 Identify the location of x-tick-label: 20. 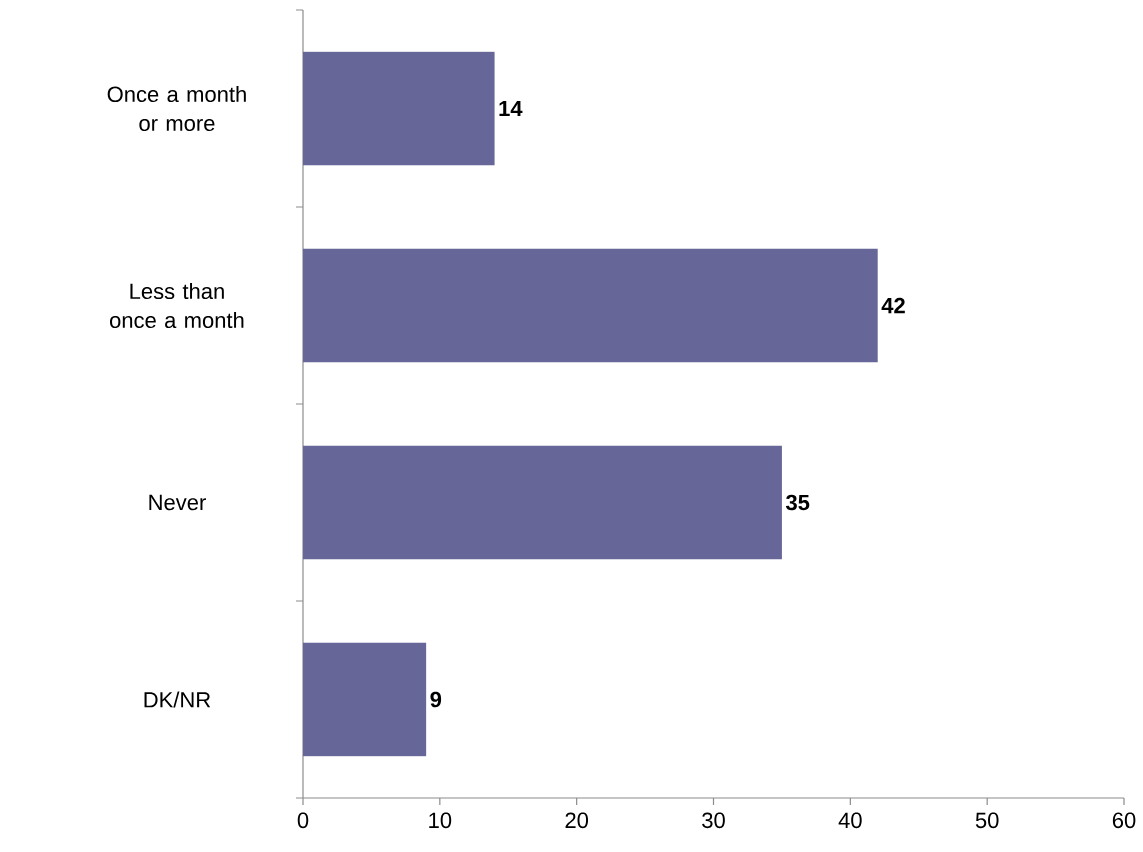
(577, 820).